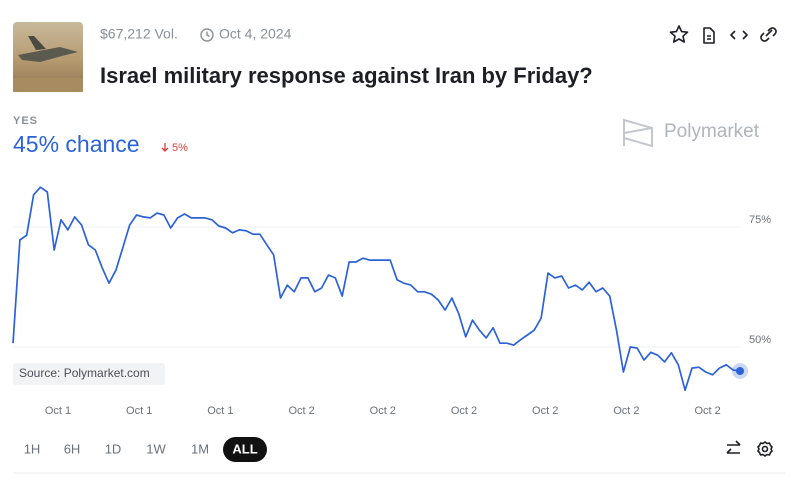  I want to click on range-button: 1W, so click(156, 448).